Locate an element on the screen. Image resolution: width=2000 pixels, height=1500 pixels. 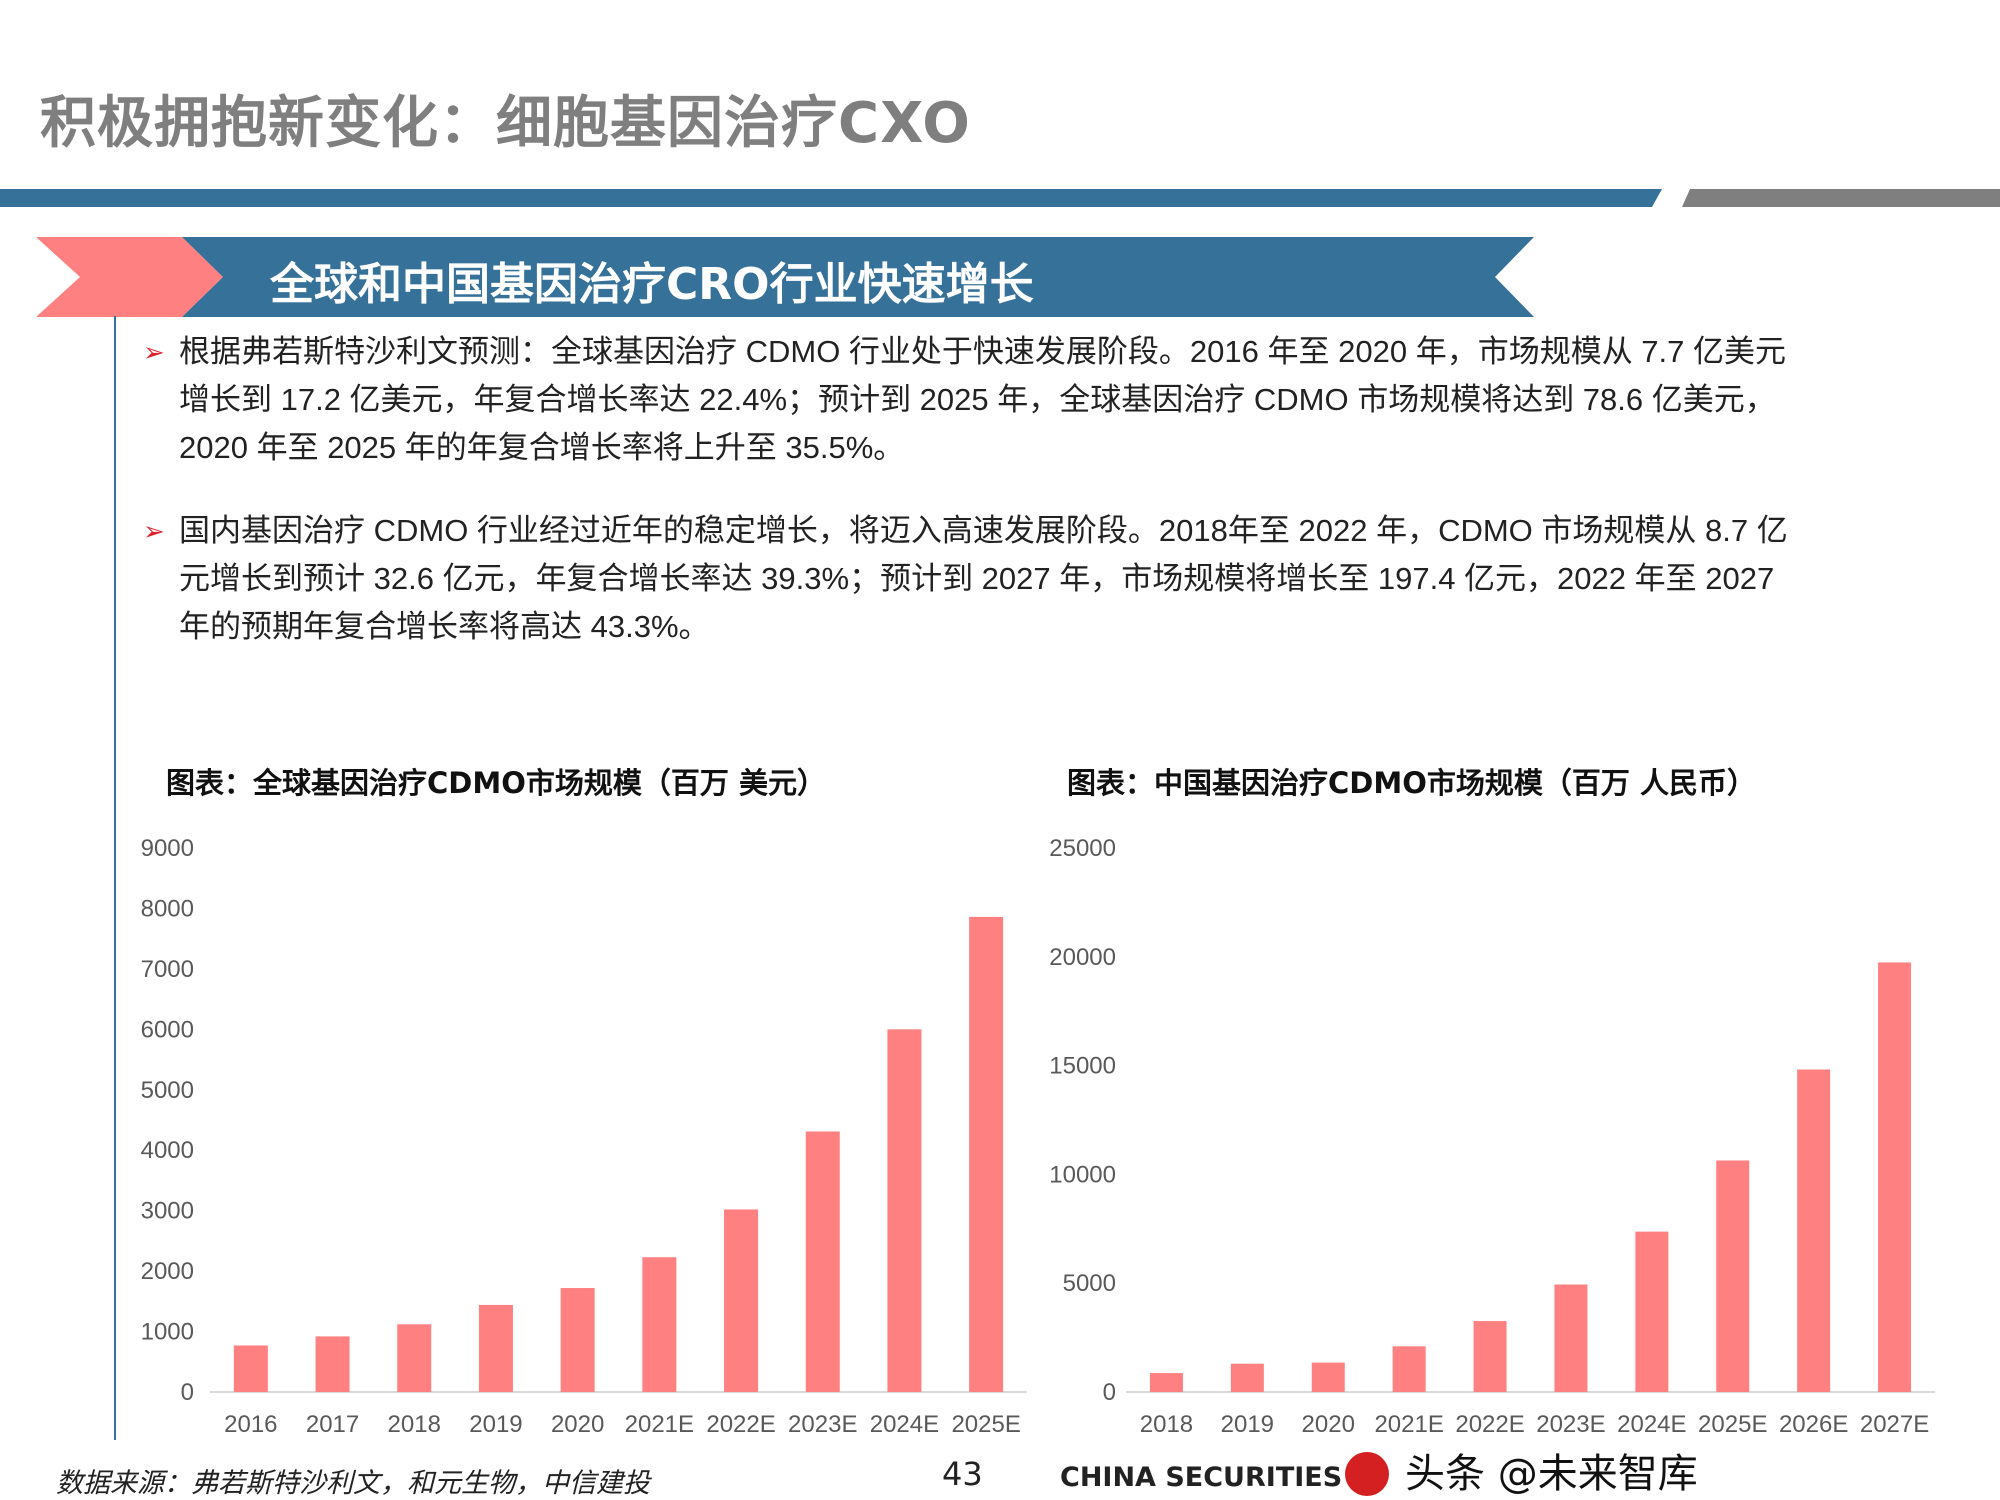
y-tick-label: 20000 is located at coordinates (1082, 957).